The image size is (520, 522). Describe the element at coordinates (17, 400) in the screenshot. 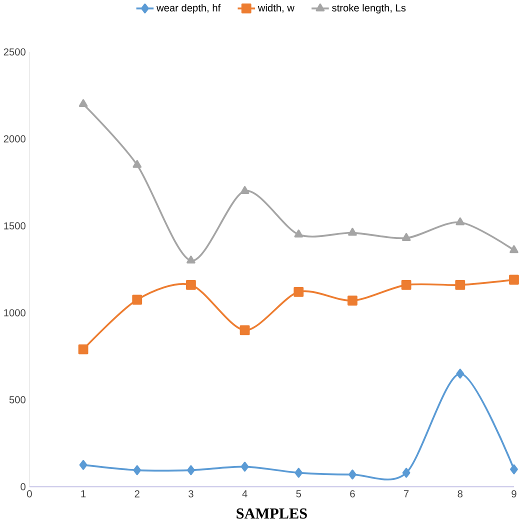

I see `y-tick-label: 500` at that location.